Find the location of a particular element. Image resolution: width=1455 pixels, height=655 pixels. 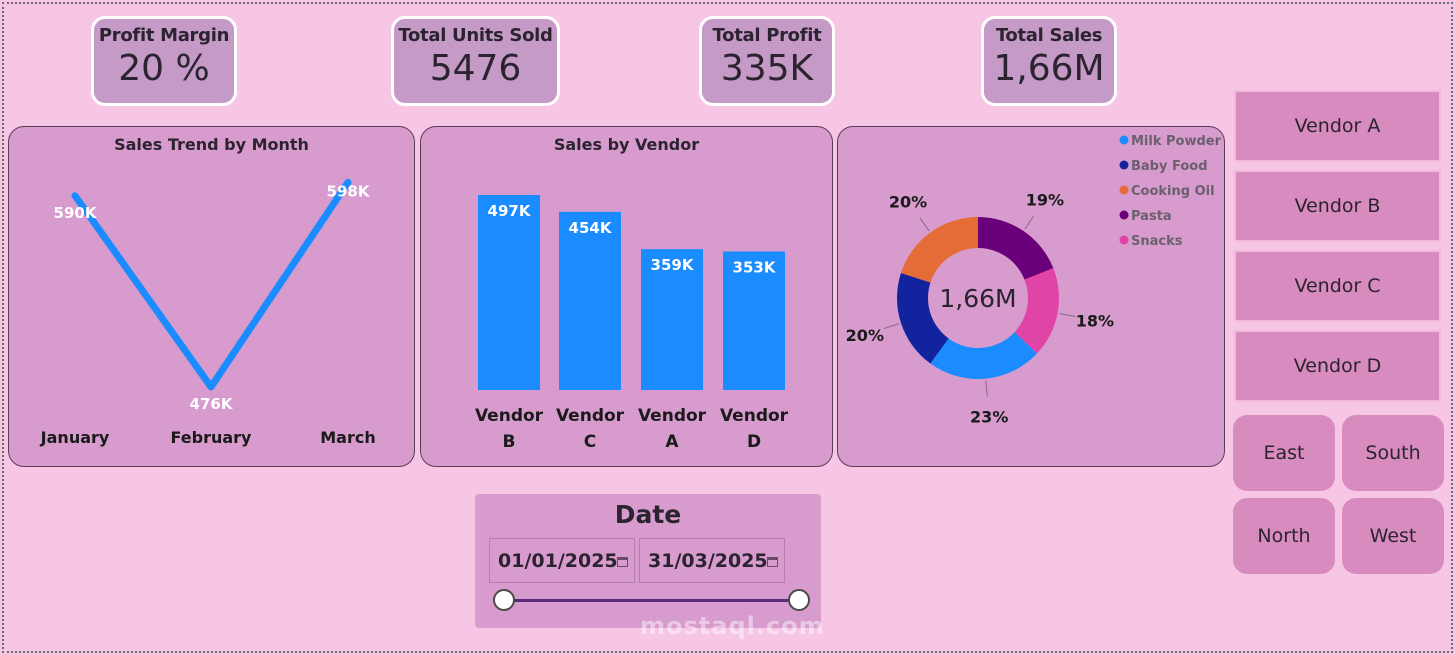

kpi-value: 1,66M is located at coordinates (1049, 68).